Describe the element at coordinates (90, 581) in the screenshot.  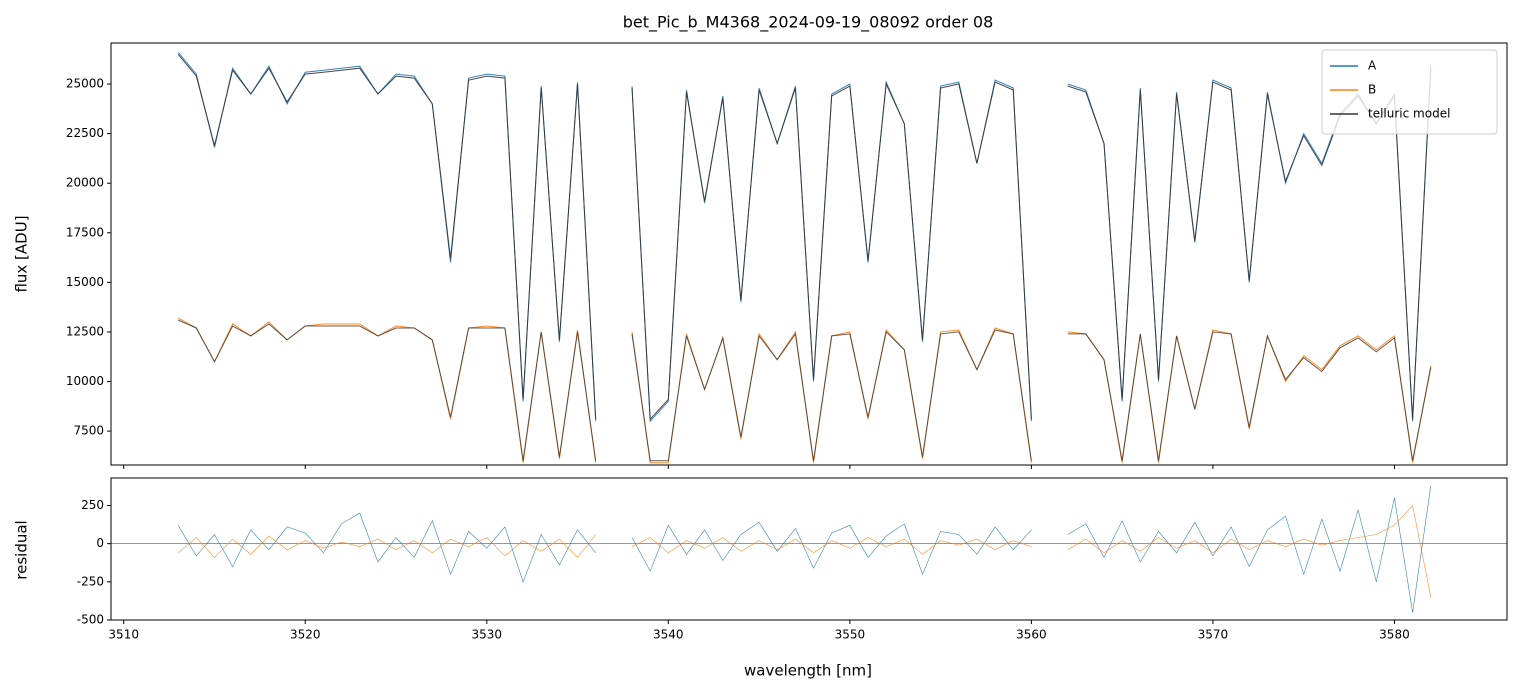
I see `y-tick-label: -250` at that location.